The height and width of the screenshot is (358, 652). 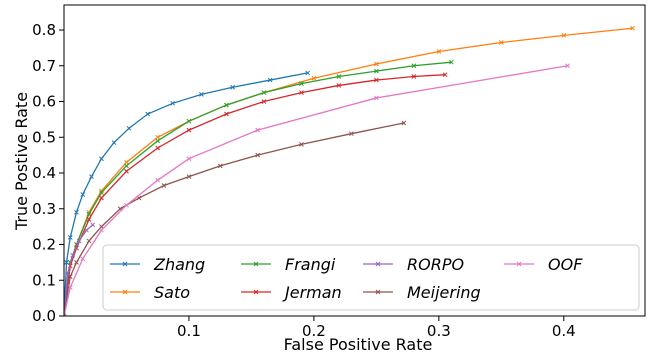 I want to click on legend-label-meijering: Meijering, so click(x=444, y=292).